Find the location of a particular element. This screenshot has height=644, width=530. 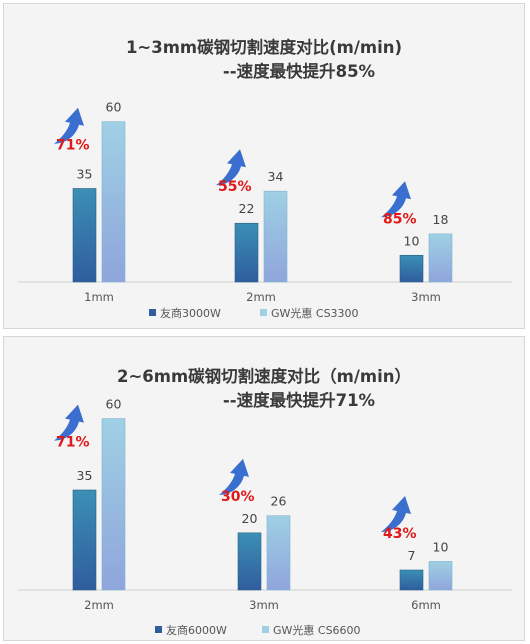

chart-subtitle: --速度最快提升71% is located at coordinates (299, 400).